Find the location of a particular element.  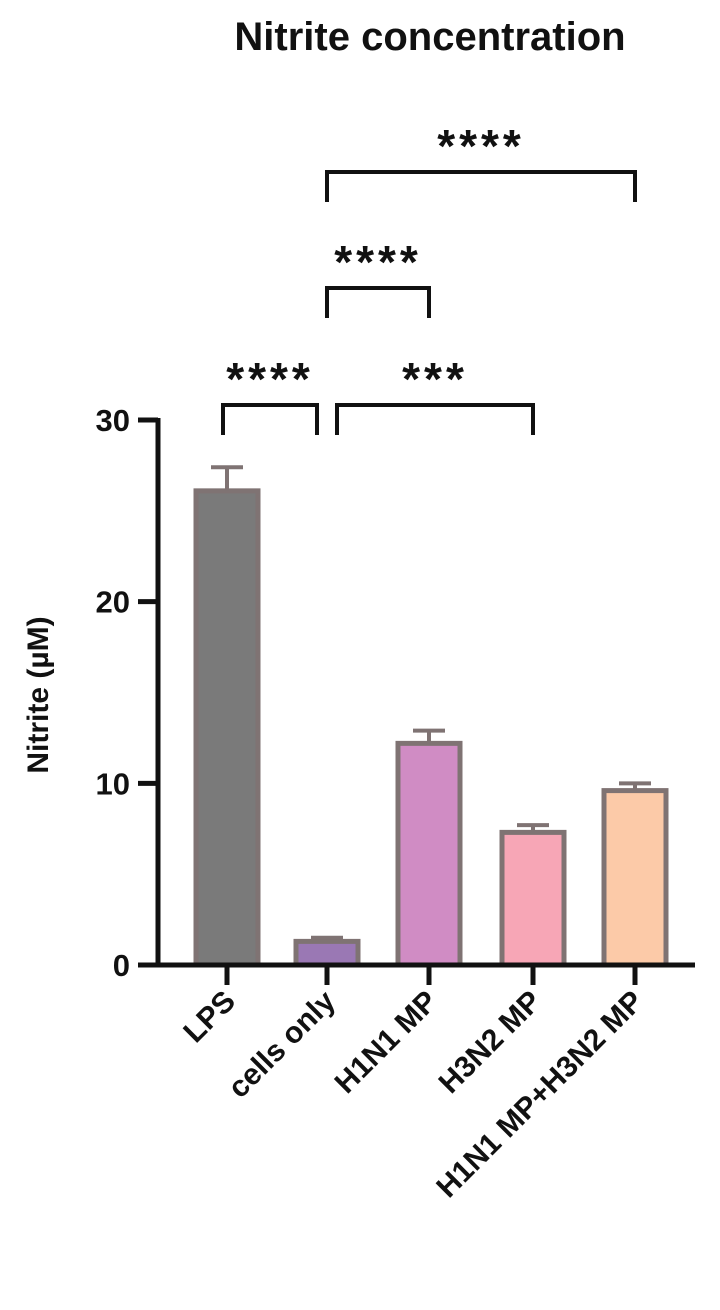

significance-bracket-1: *** is located at coordinates (435, 394).